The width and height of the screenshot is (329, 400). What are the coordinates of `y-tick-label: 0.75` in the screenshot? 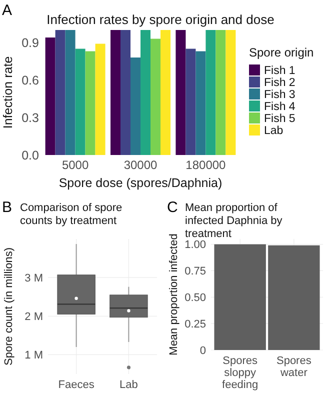 It's located at (195, 272).